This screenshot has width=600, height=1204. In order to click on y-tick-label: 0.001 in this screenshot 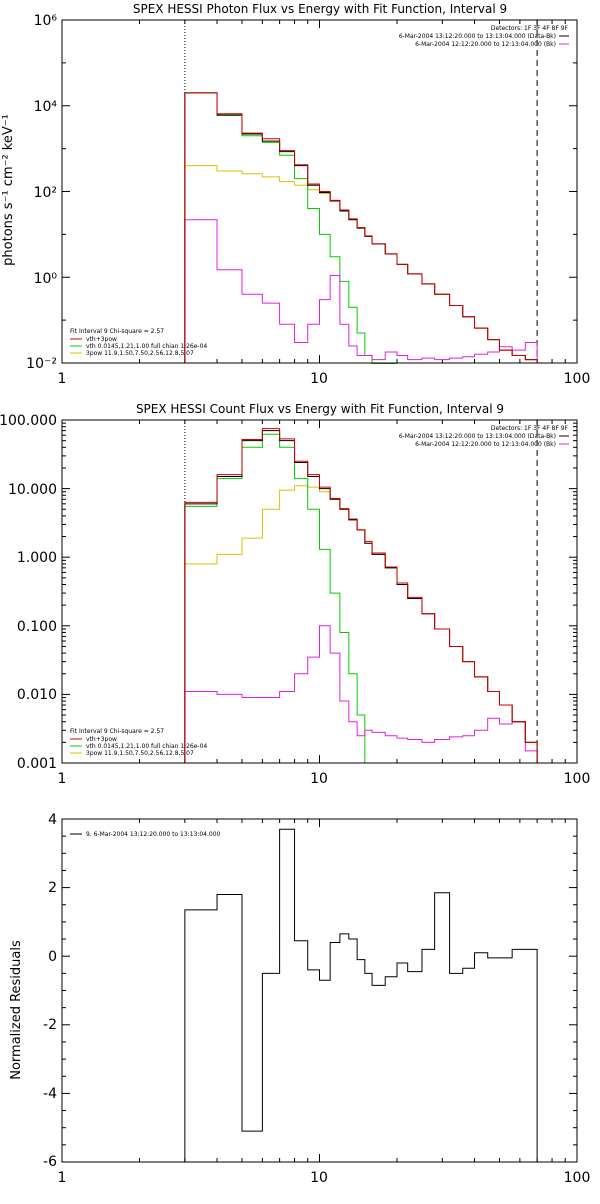, I will do `click(37, 764)`.